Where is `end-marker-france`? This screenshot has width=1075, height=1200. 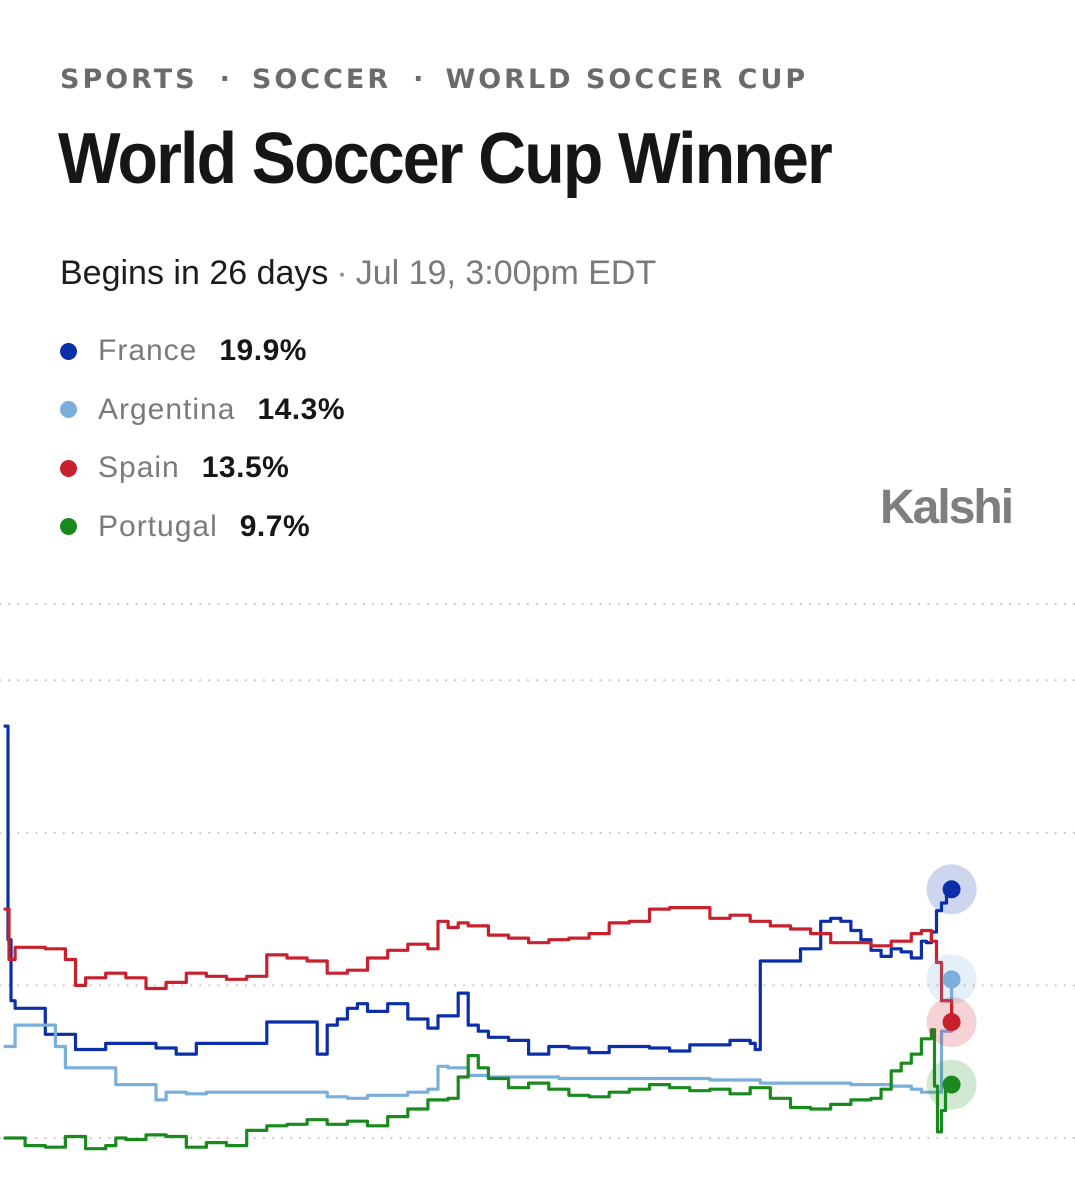
end-marker-france is located at coordinates (951, 889).